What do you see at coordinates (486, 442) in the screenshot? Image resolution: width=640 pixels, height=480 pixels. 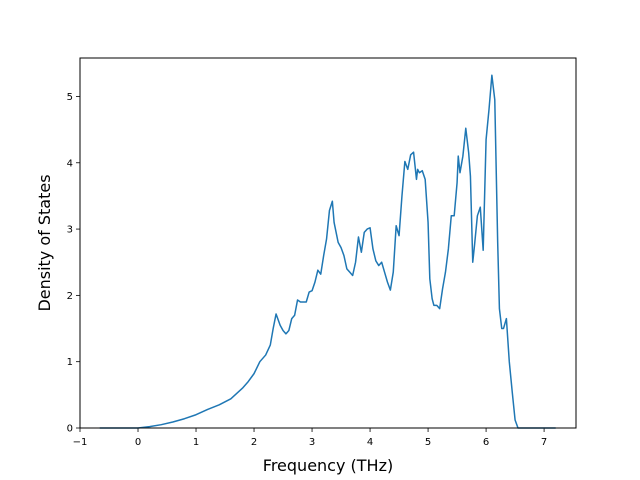 I see `x-tick-label: 6` at bounding box center [486, 442].